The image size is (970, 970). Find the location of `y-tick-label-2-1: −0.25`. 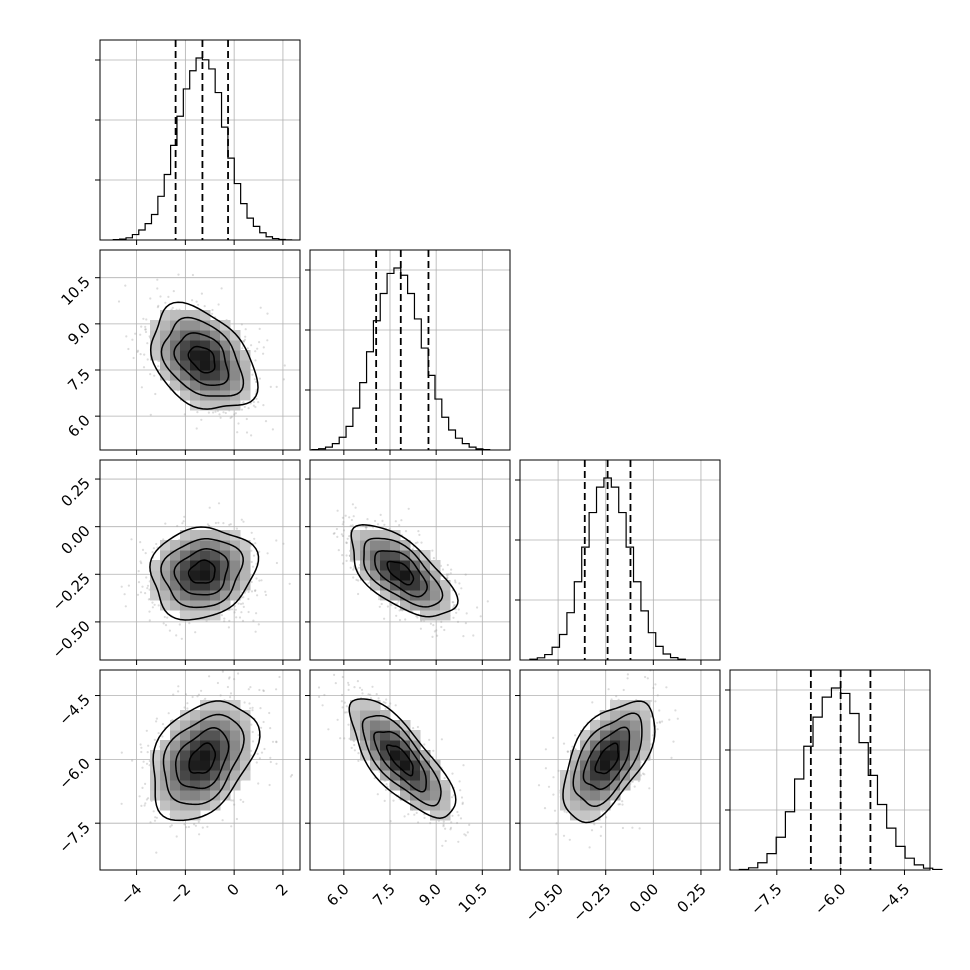

y-tick-label-2-1: −0.25 is located at coordinates (71, 591).